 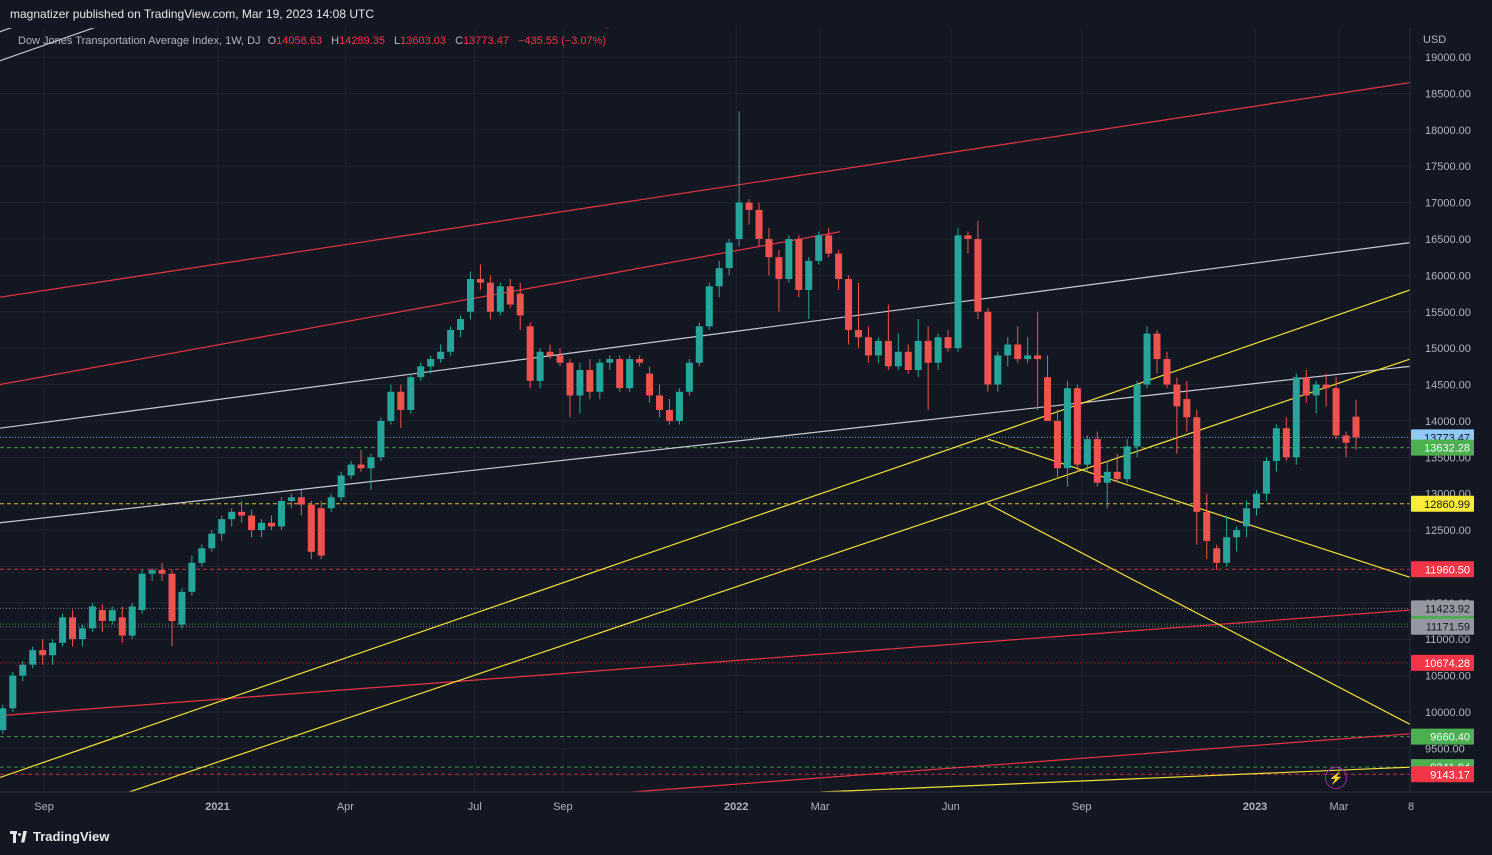 What do you see at coordinates (562, 41) in the screenshot?
I see `change-value: −435.55 (−3.07%)` at bounding box center [562, 41].